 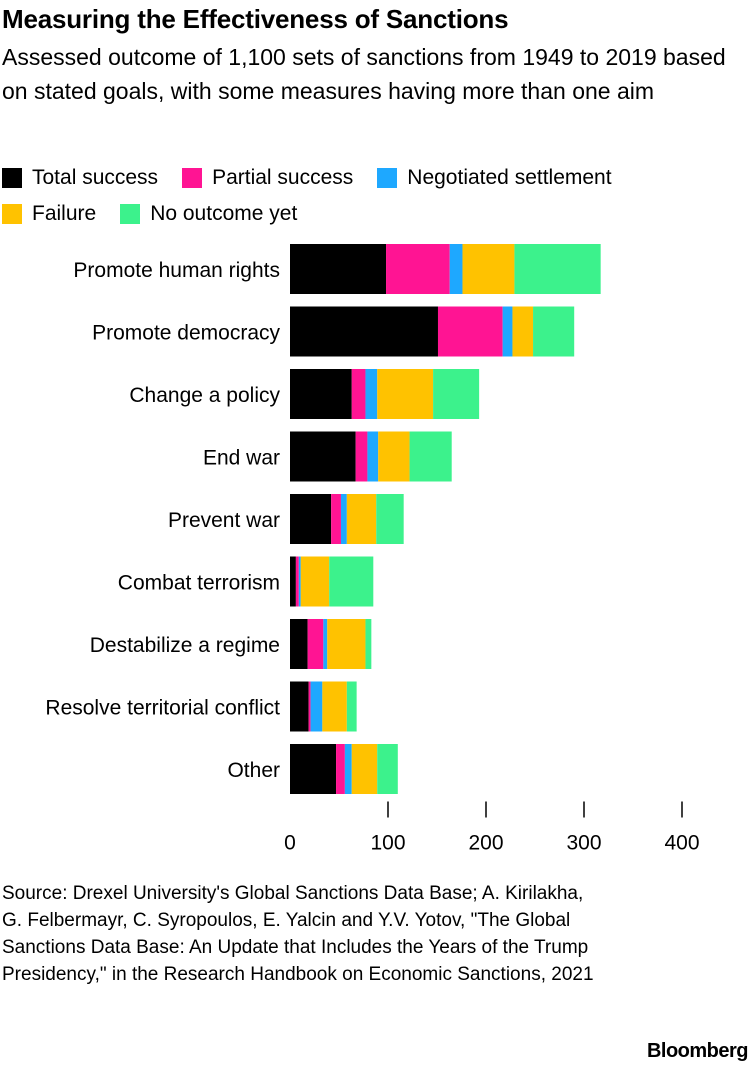 What do you see at coordinates (241, 458) in the screenshot?
I see `category-label: End war` at bounding box center [241, 458].